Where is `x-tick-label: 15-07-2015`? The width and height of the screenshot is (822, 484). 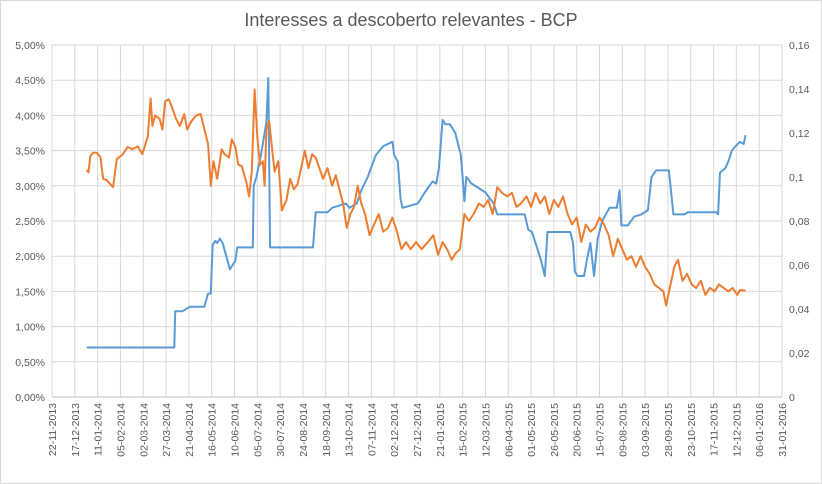 x-tick-label: 15-07-2015 is located at coordinates (601, 430).